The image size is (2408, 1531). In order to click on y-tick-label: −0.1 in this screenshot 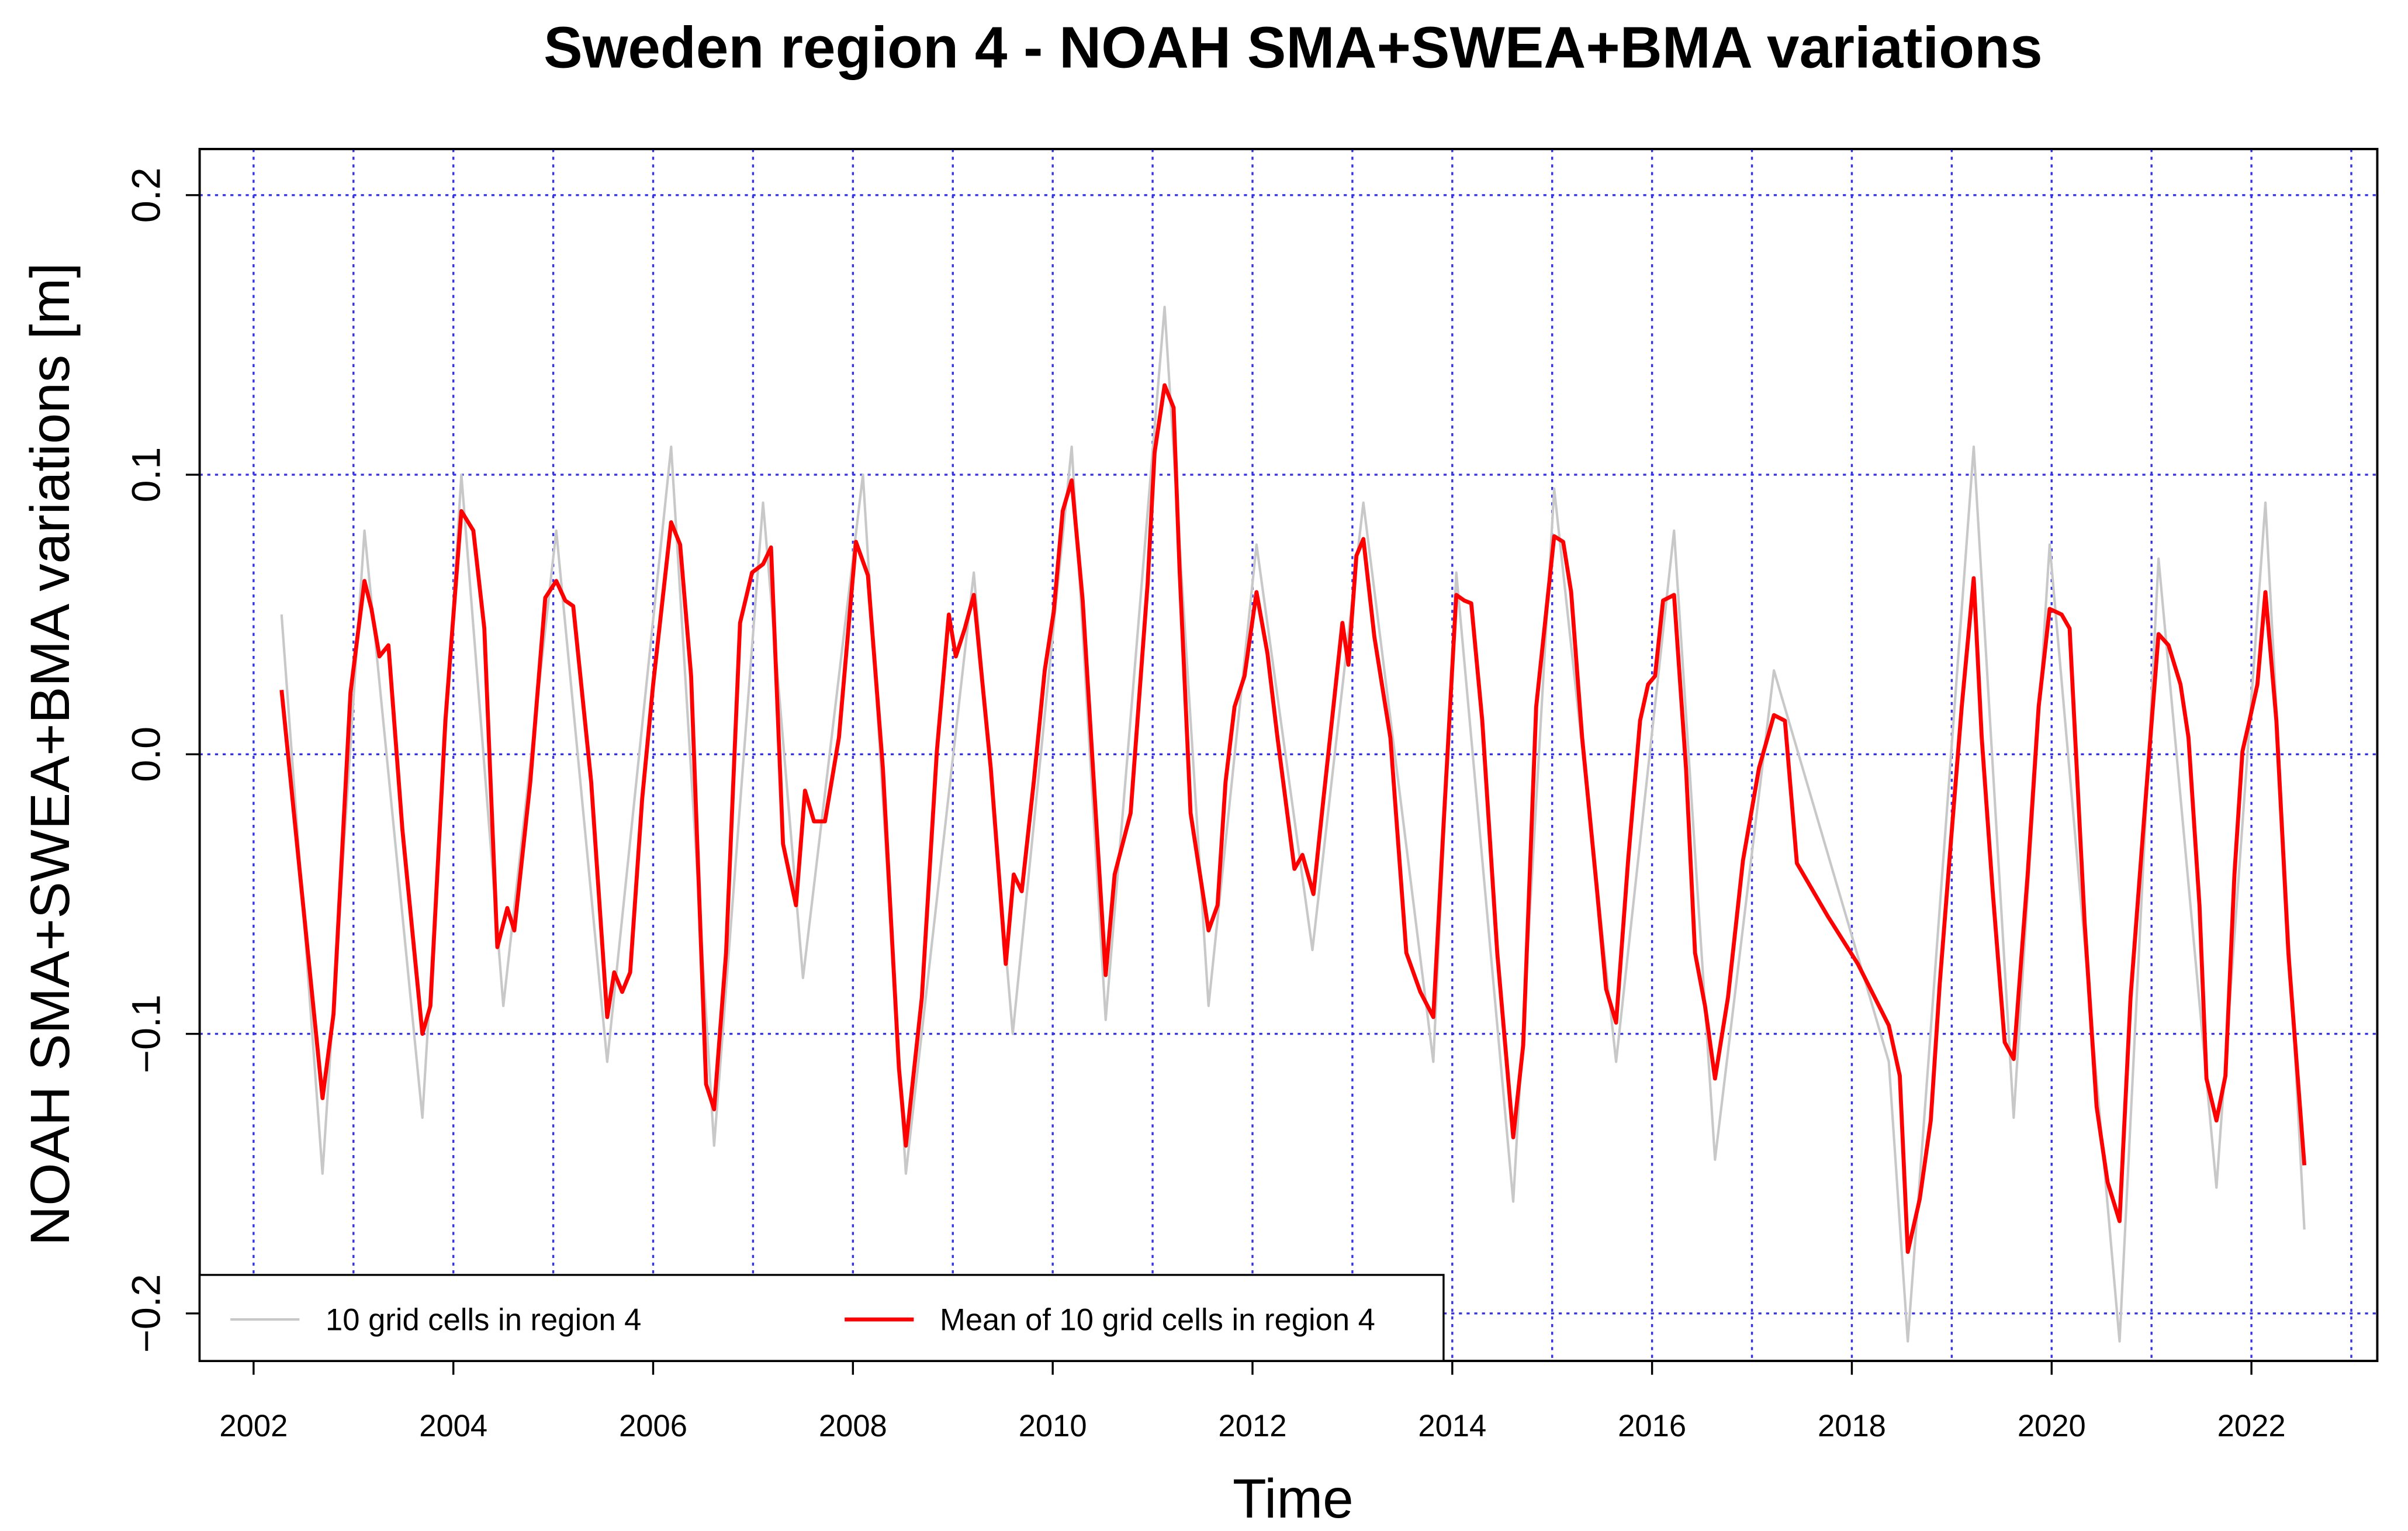, I will do `click(146, 1033)`.